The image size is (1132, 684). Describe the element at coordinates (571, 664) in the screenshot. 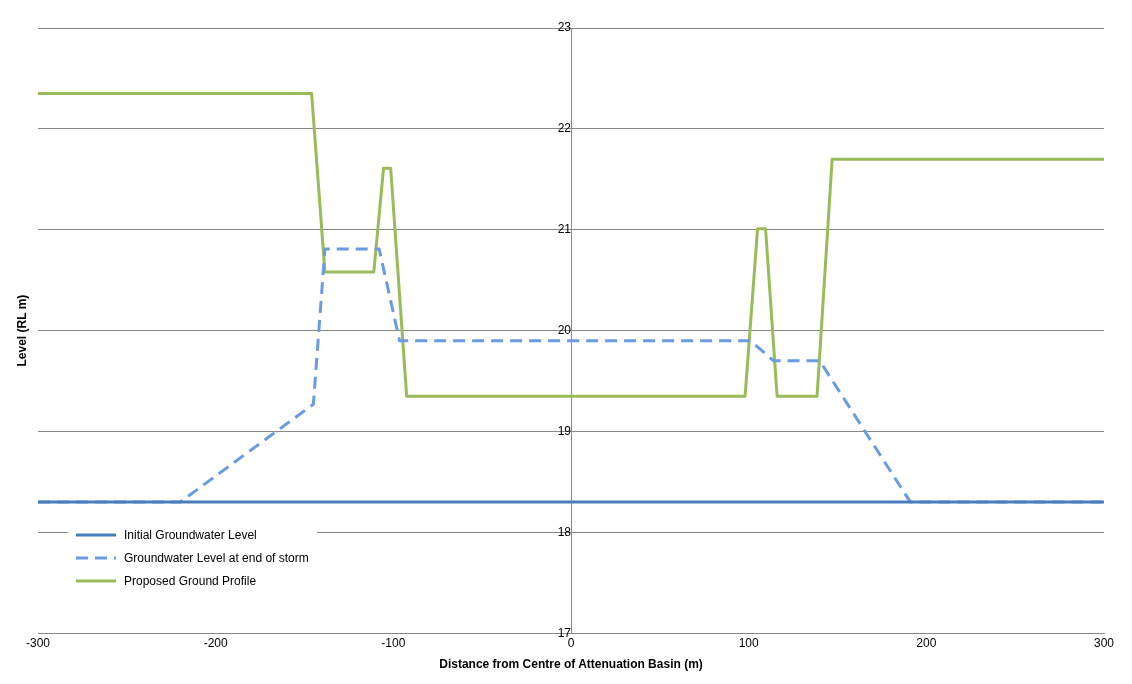

I see `x-axis-title: Distance from Centre of Attenuation Basin (m)` at that location.